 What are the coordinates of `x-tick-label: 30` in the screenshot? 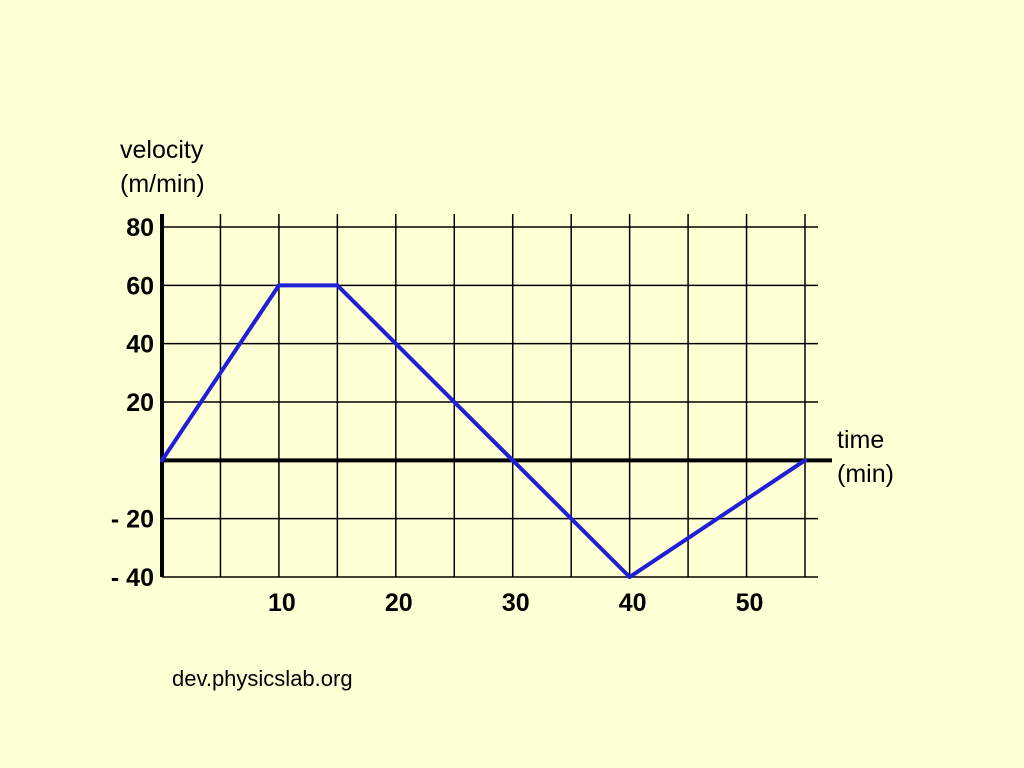 It's located at (516, 603).